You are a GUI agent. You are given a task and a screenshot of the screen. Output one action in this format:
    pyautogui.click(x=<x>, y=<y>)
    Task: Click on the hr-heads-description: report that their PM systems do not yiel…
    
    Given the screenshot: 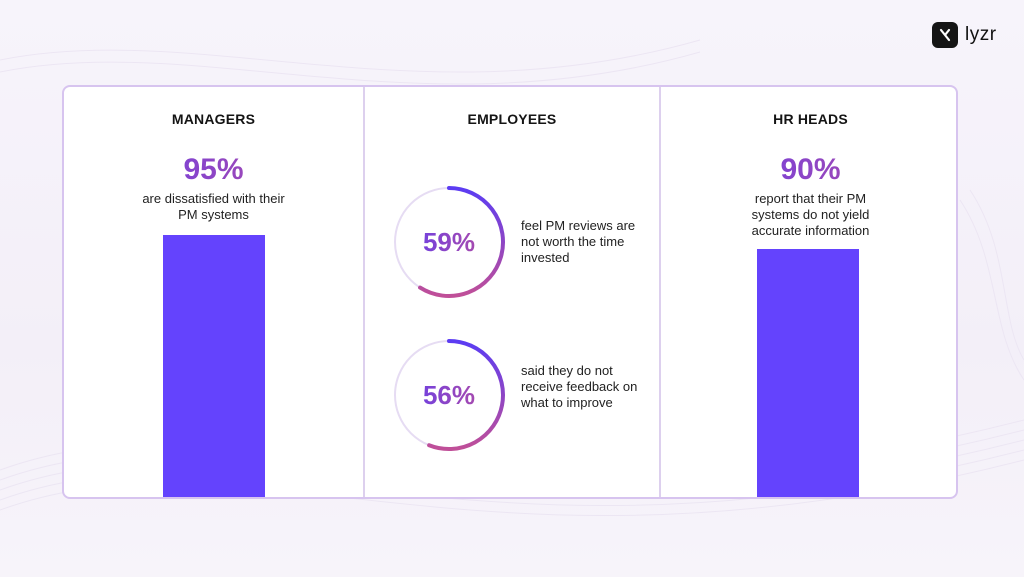 What is the action you would take?
    pyautogui.click(x=810, y=214)
    